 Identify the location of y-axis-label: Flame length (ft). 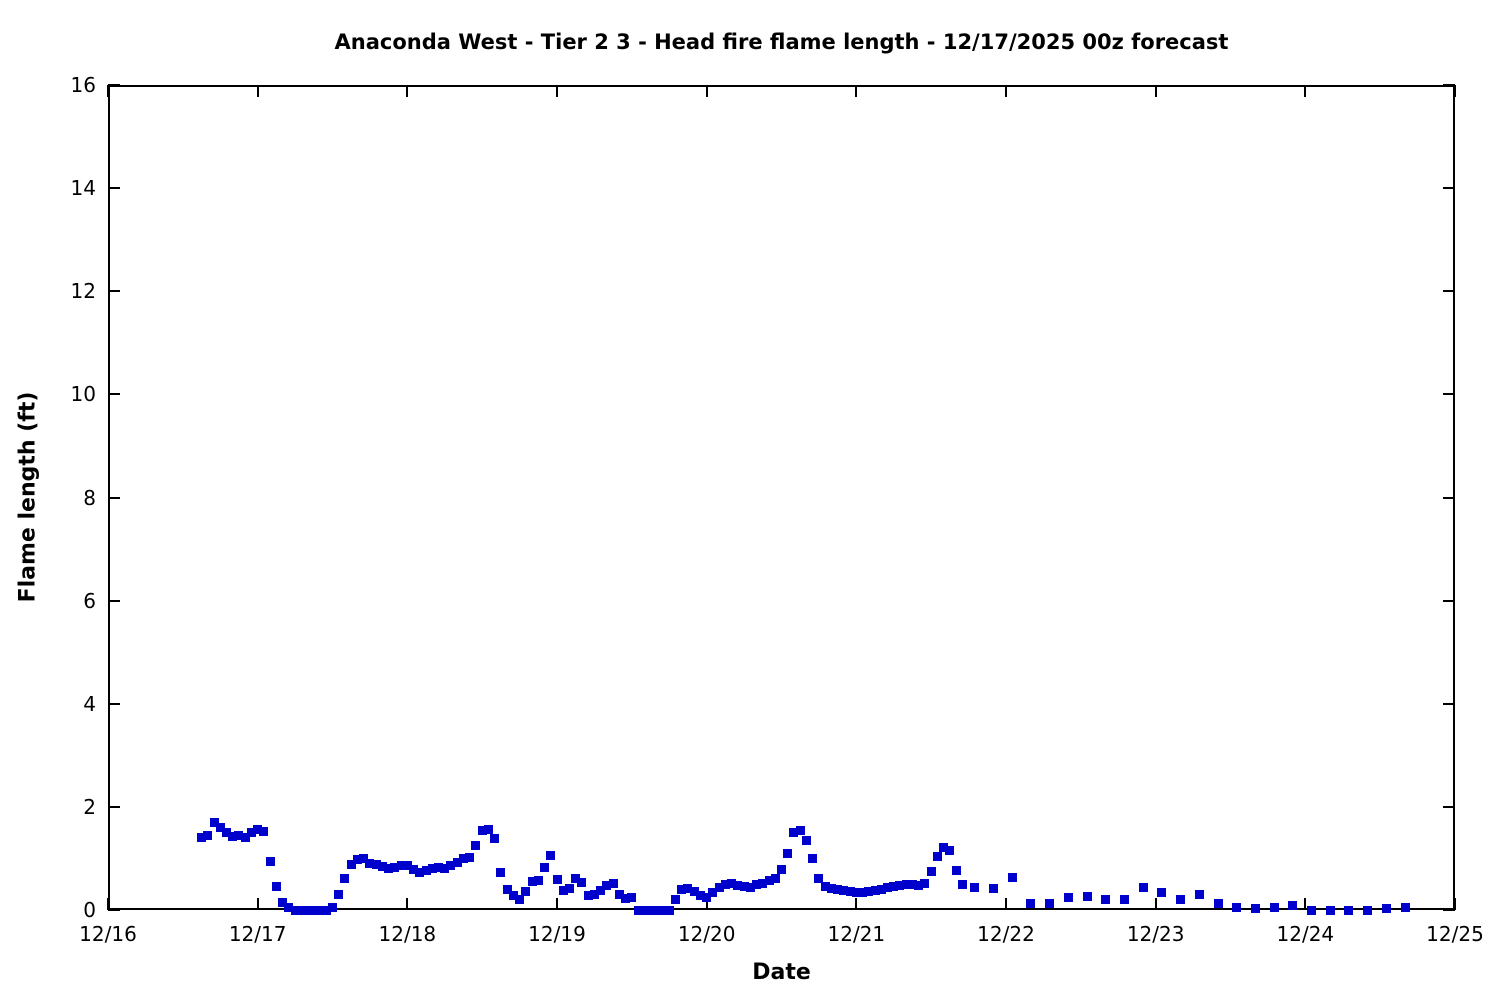
(28, 497).